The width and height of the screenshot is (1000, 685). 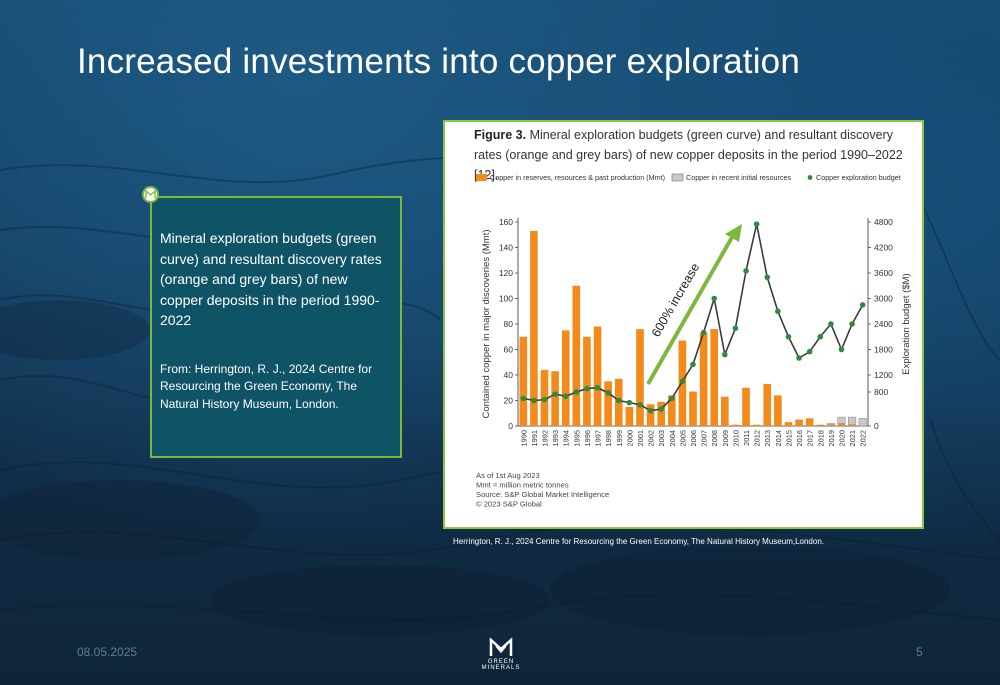 What do you see at coordinates (481, 177) in the screenshot?
I see `legend-swatch-reserves` at bounding box center [481, 177].